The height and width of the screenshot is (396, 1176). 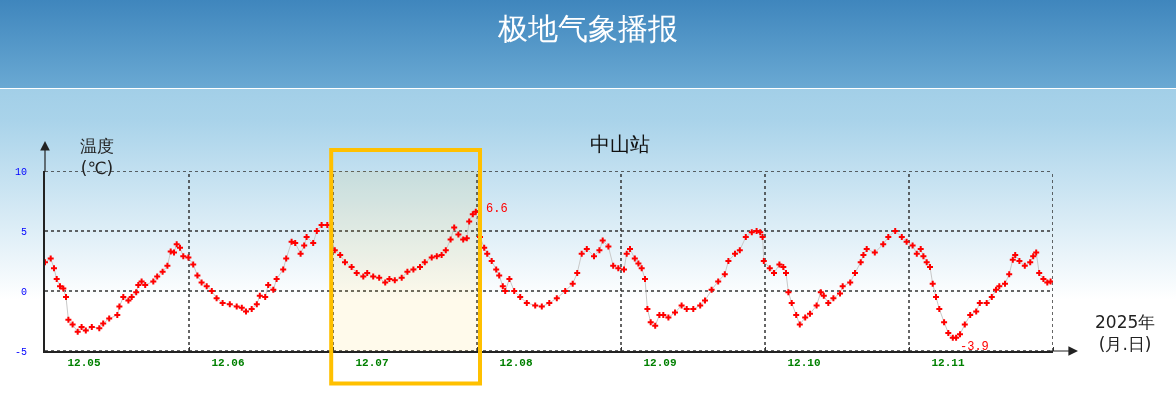 I want to click on chart-title: 极地气象播报, so click(x=587, y=28).